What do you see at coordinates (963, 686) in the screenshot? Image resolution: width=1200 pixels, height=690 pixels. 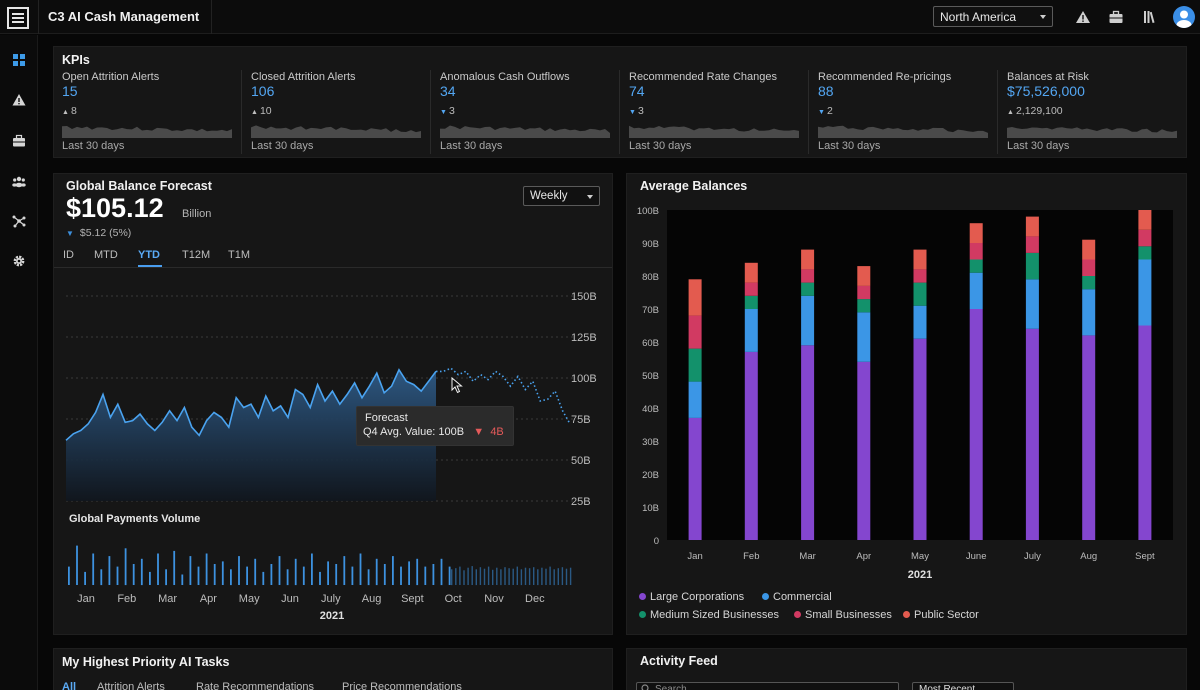 I see `sort-select: Most Recent` at bounding box center [963, 686].